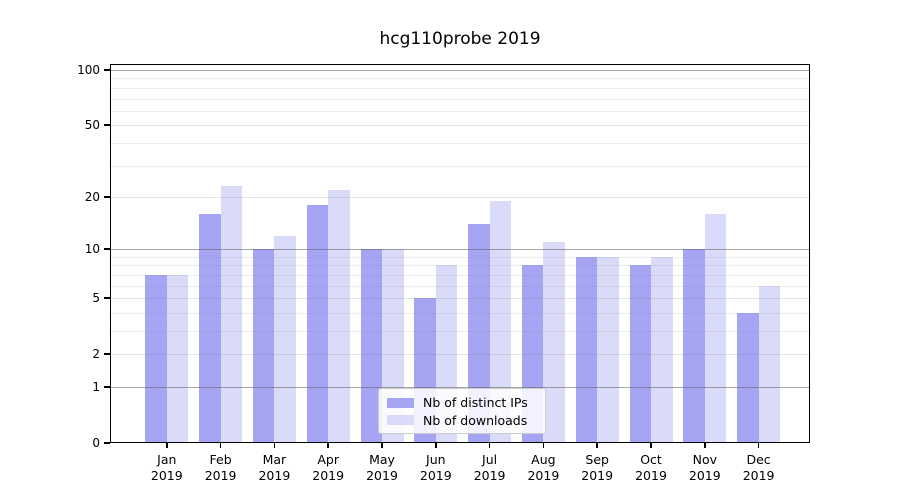 Image resolution: width=900 pixels, height=500 pixels. What do you see at coordinates (758, 445) in the screenshot?
I see `x-axis-tick-dec` at bounding box center [758, 445].